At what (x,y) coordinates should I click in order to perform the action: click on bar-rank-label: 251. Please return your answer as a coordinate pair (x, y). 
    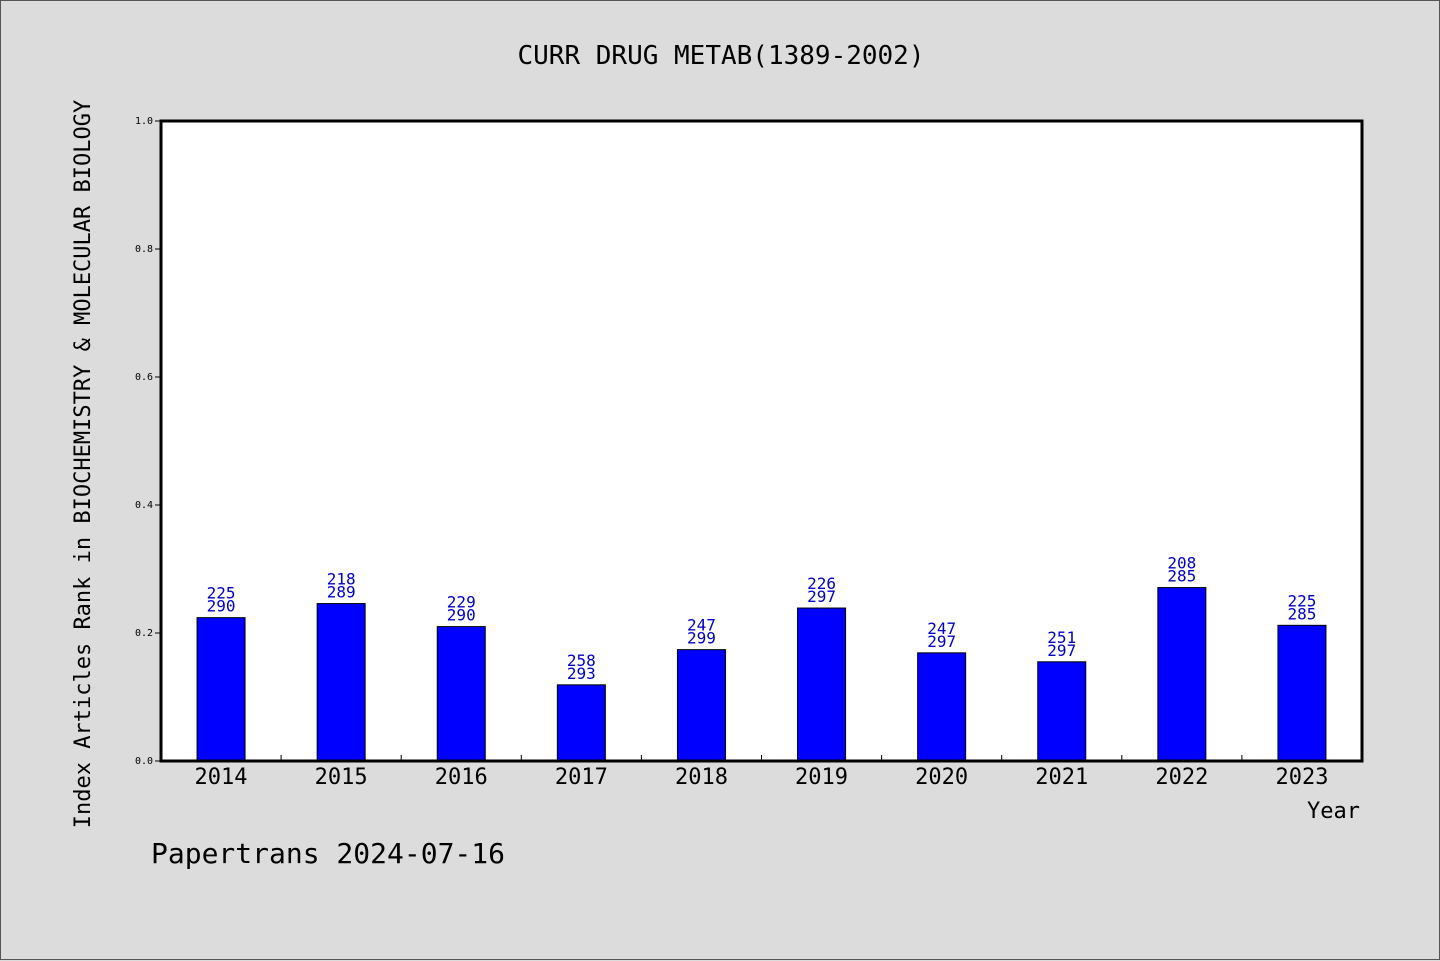
    Looking at the image, I should click on (1061, 637).